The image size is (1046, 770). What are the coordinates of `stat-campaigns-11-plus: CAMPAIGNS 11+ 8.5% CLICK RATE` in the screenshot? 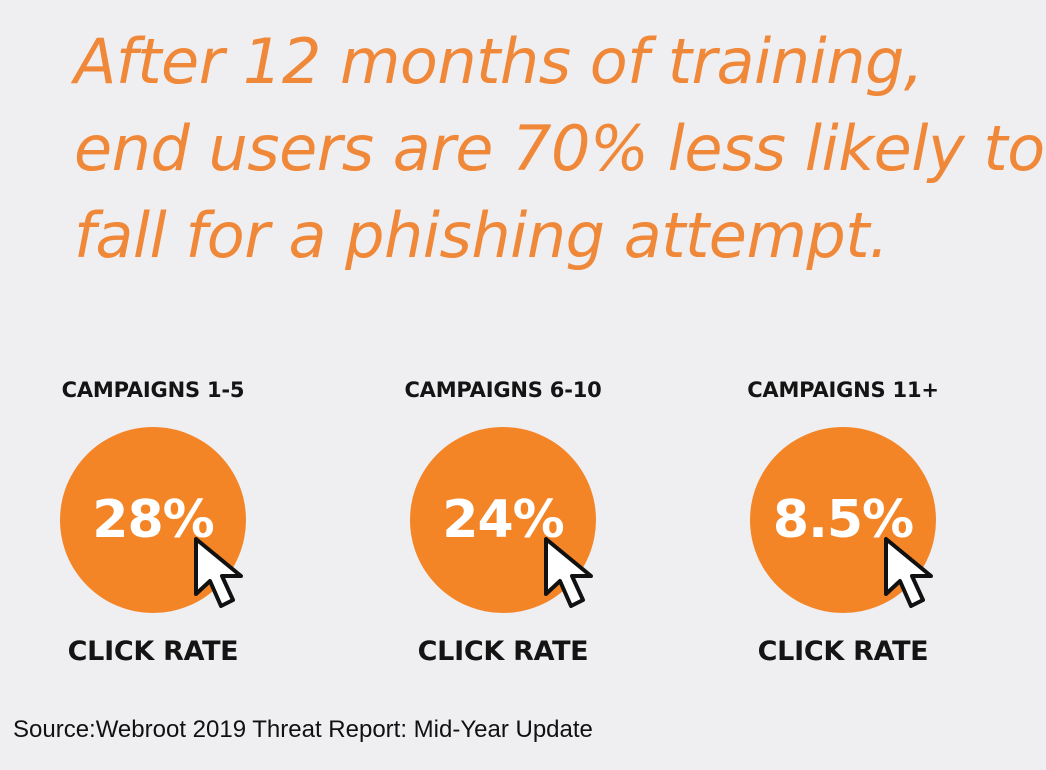 It's located at (863, 520).